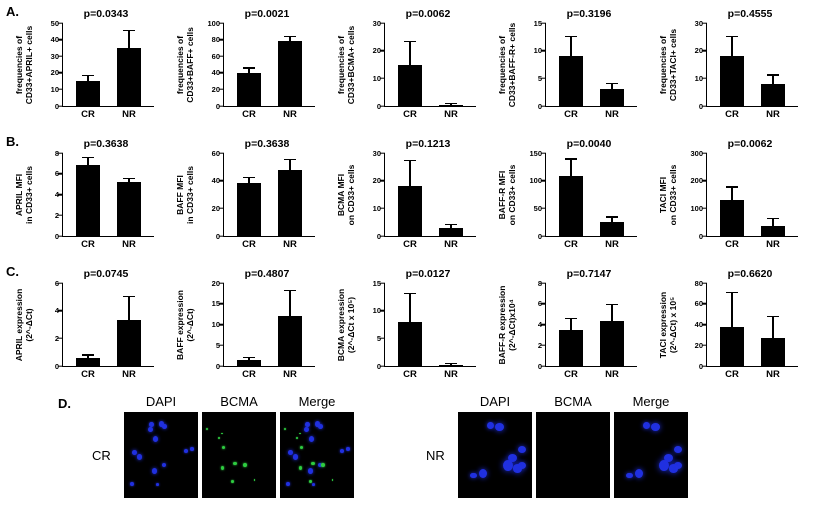  What do you see at coordinates (185, 195) in the screenshot?
I see `y-axis-label: BAFF MFI in CD33+ cells` at bounding box center [185, 195].